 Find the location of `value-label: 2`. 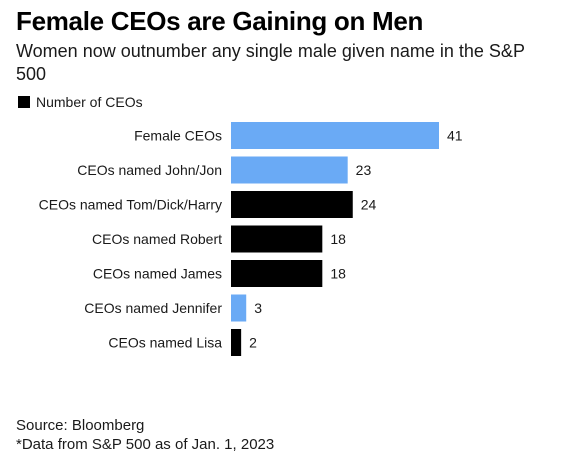

value-label: 2 is located at coordinates (253, 343).